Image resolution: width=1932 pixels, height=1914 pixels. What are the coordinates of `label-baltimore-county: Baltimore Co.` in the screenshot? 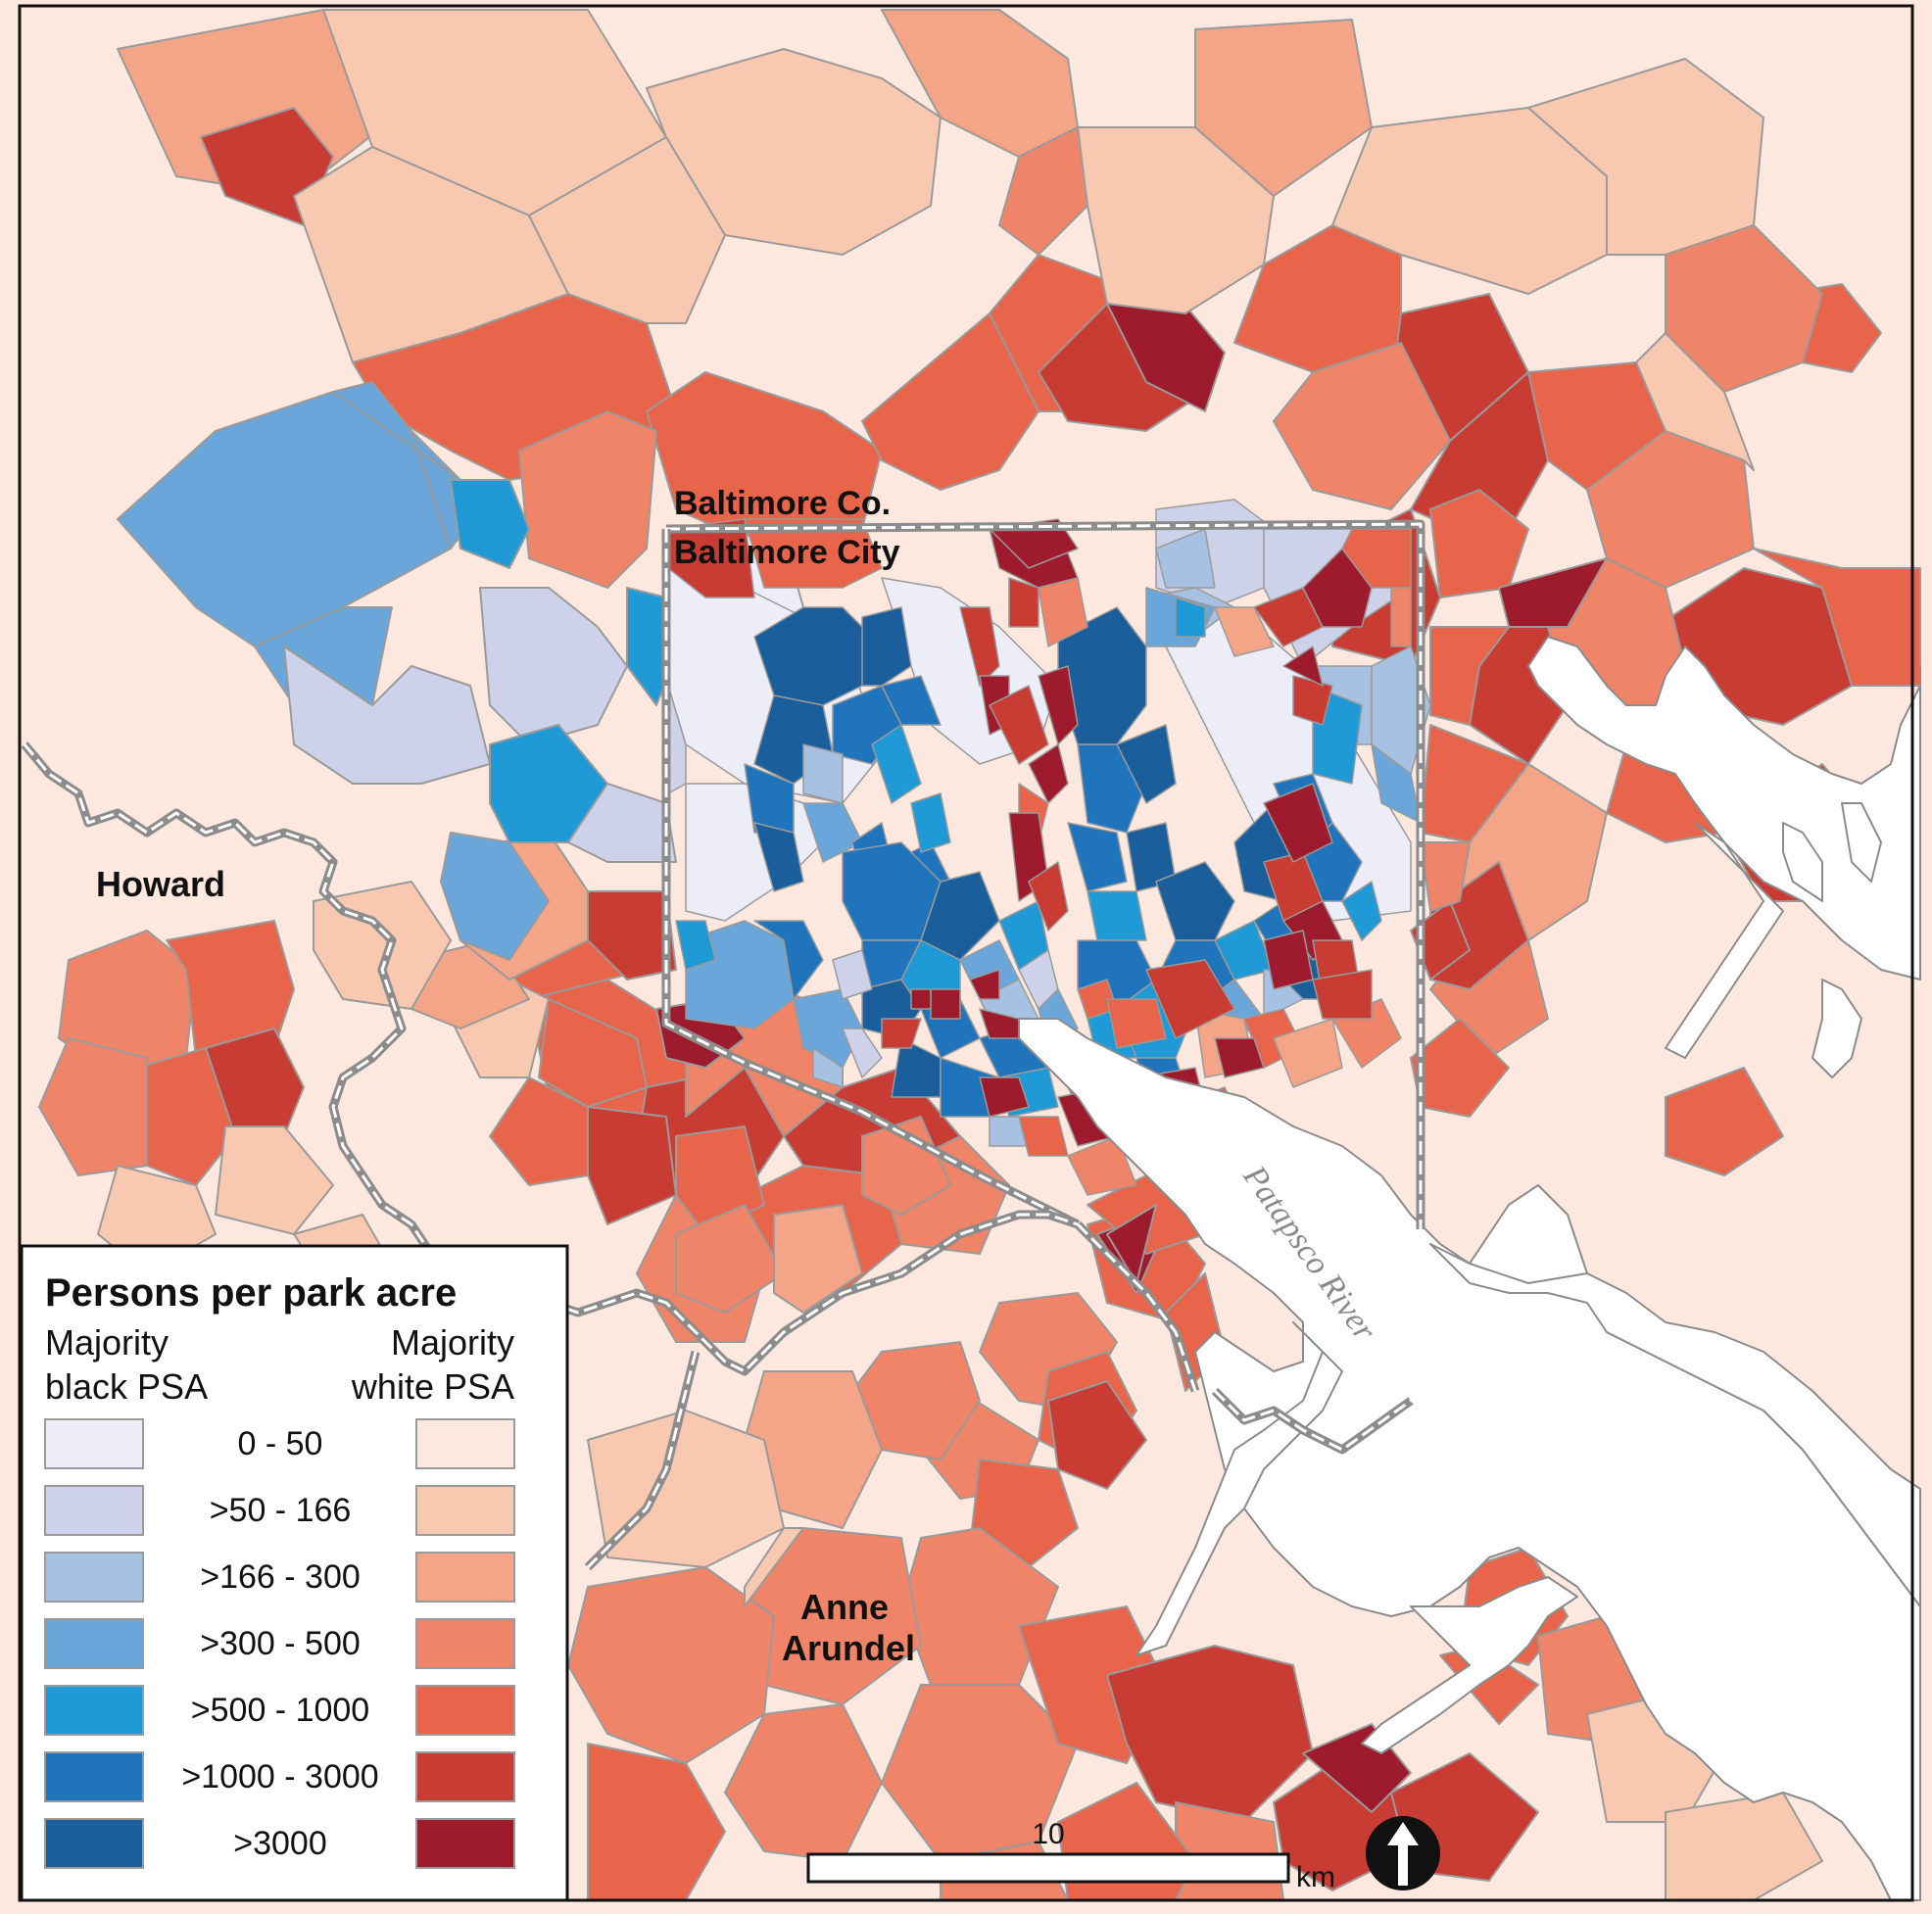 It's located at (782, 503).